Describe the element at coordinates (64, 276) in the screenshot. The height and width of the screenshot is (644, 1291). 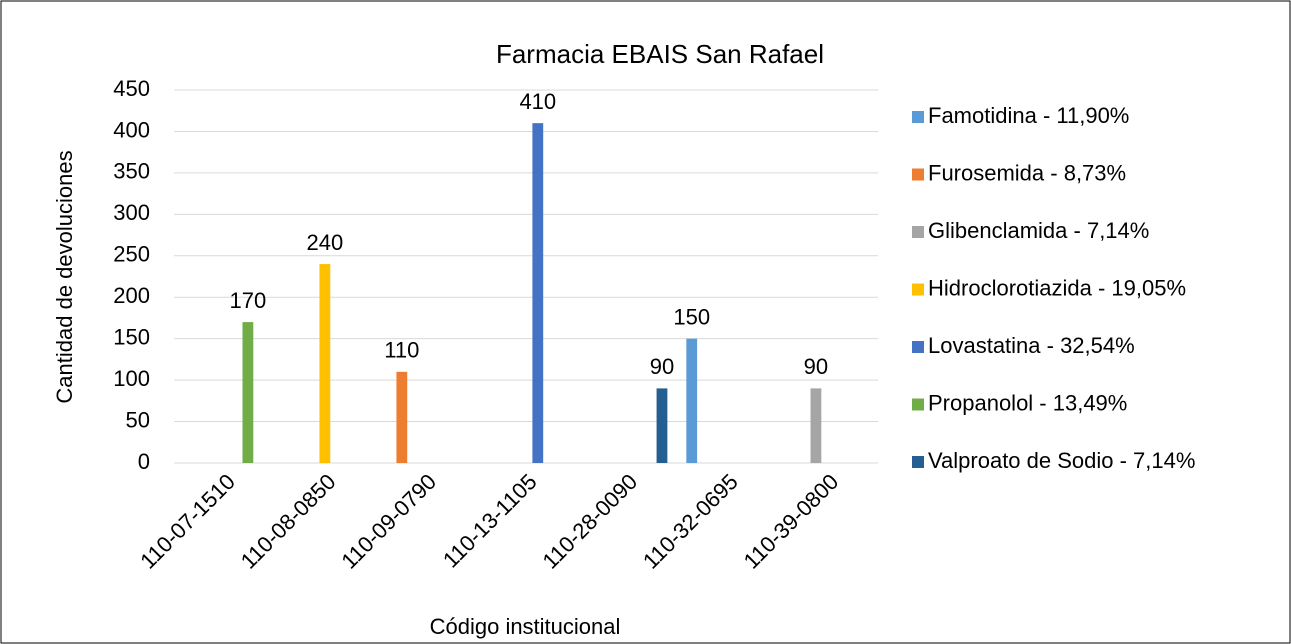
I see `y-axis-title: Cantidad de devoluciones` at that location.